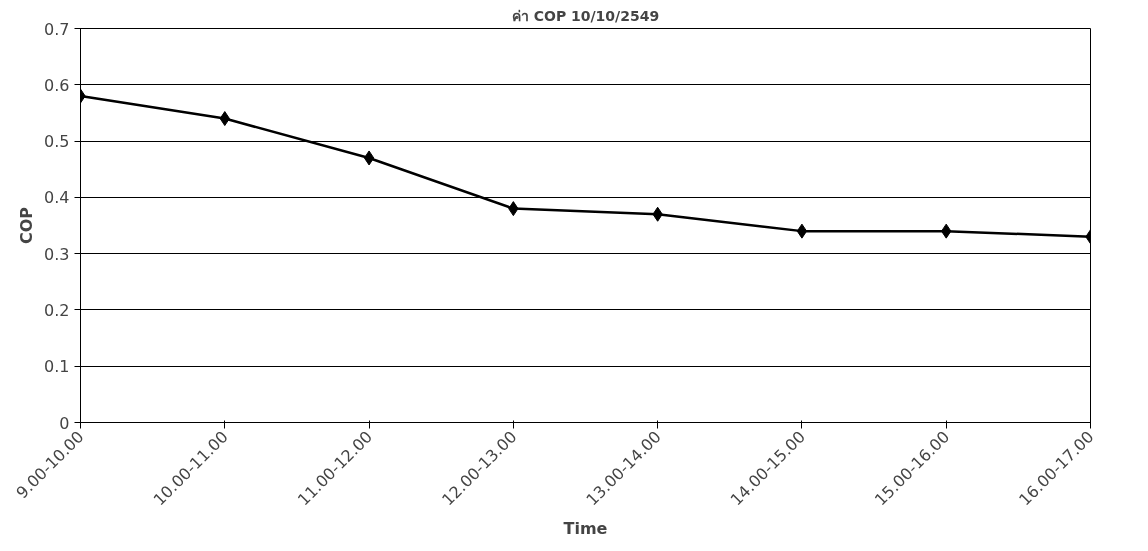  What do you see at coordinates (27, 225) in the screenshot?
I see `y-axis-title: COP` at bounding box center [27, 225].